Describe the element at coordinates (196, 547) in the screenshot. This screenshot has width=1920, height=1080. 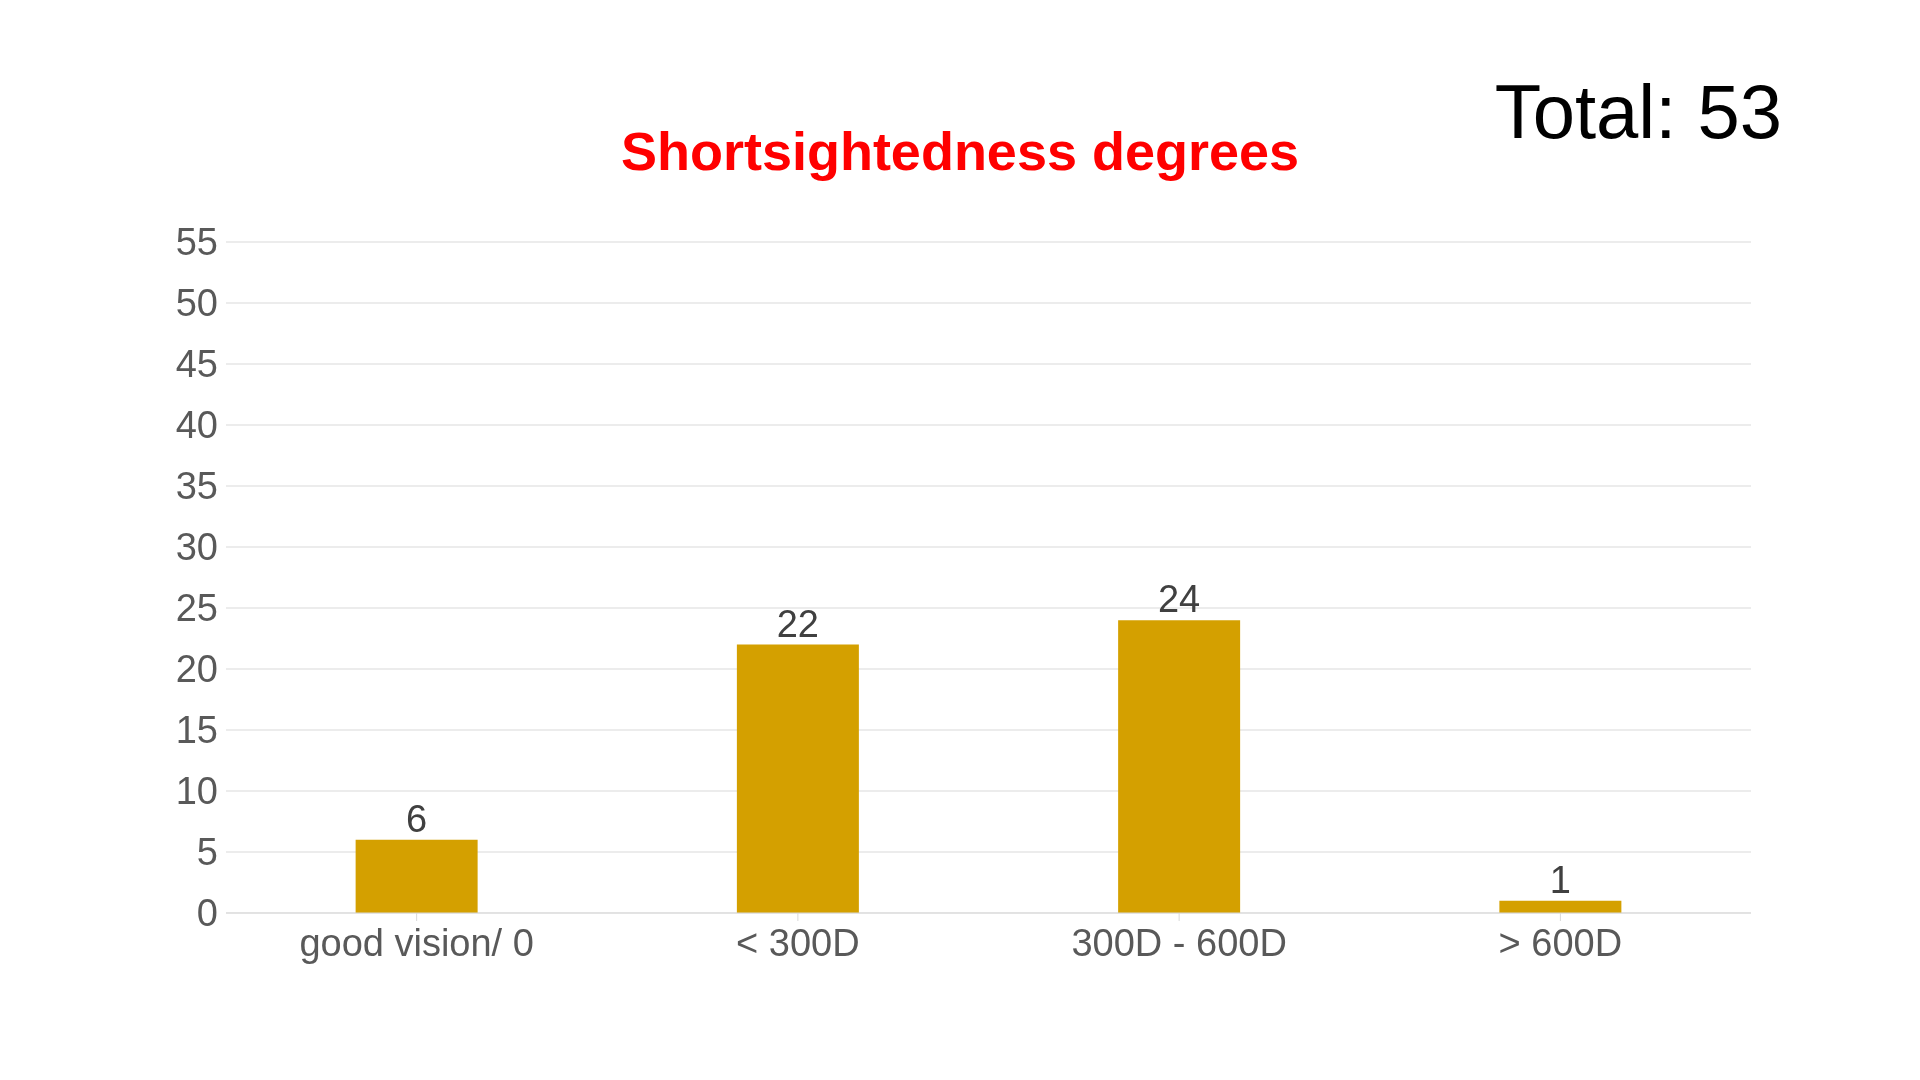
I see `y-tick-label: 30` at that location.